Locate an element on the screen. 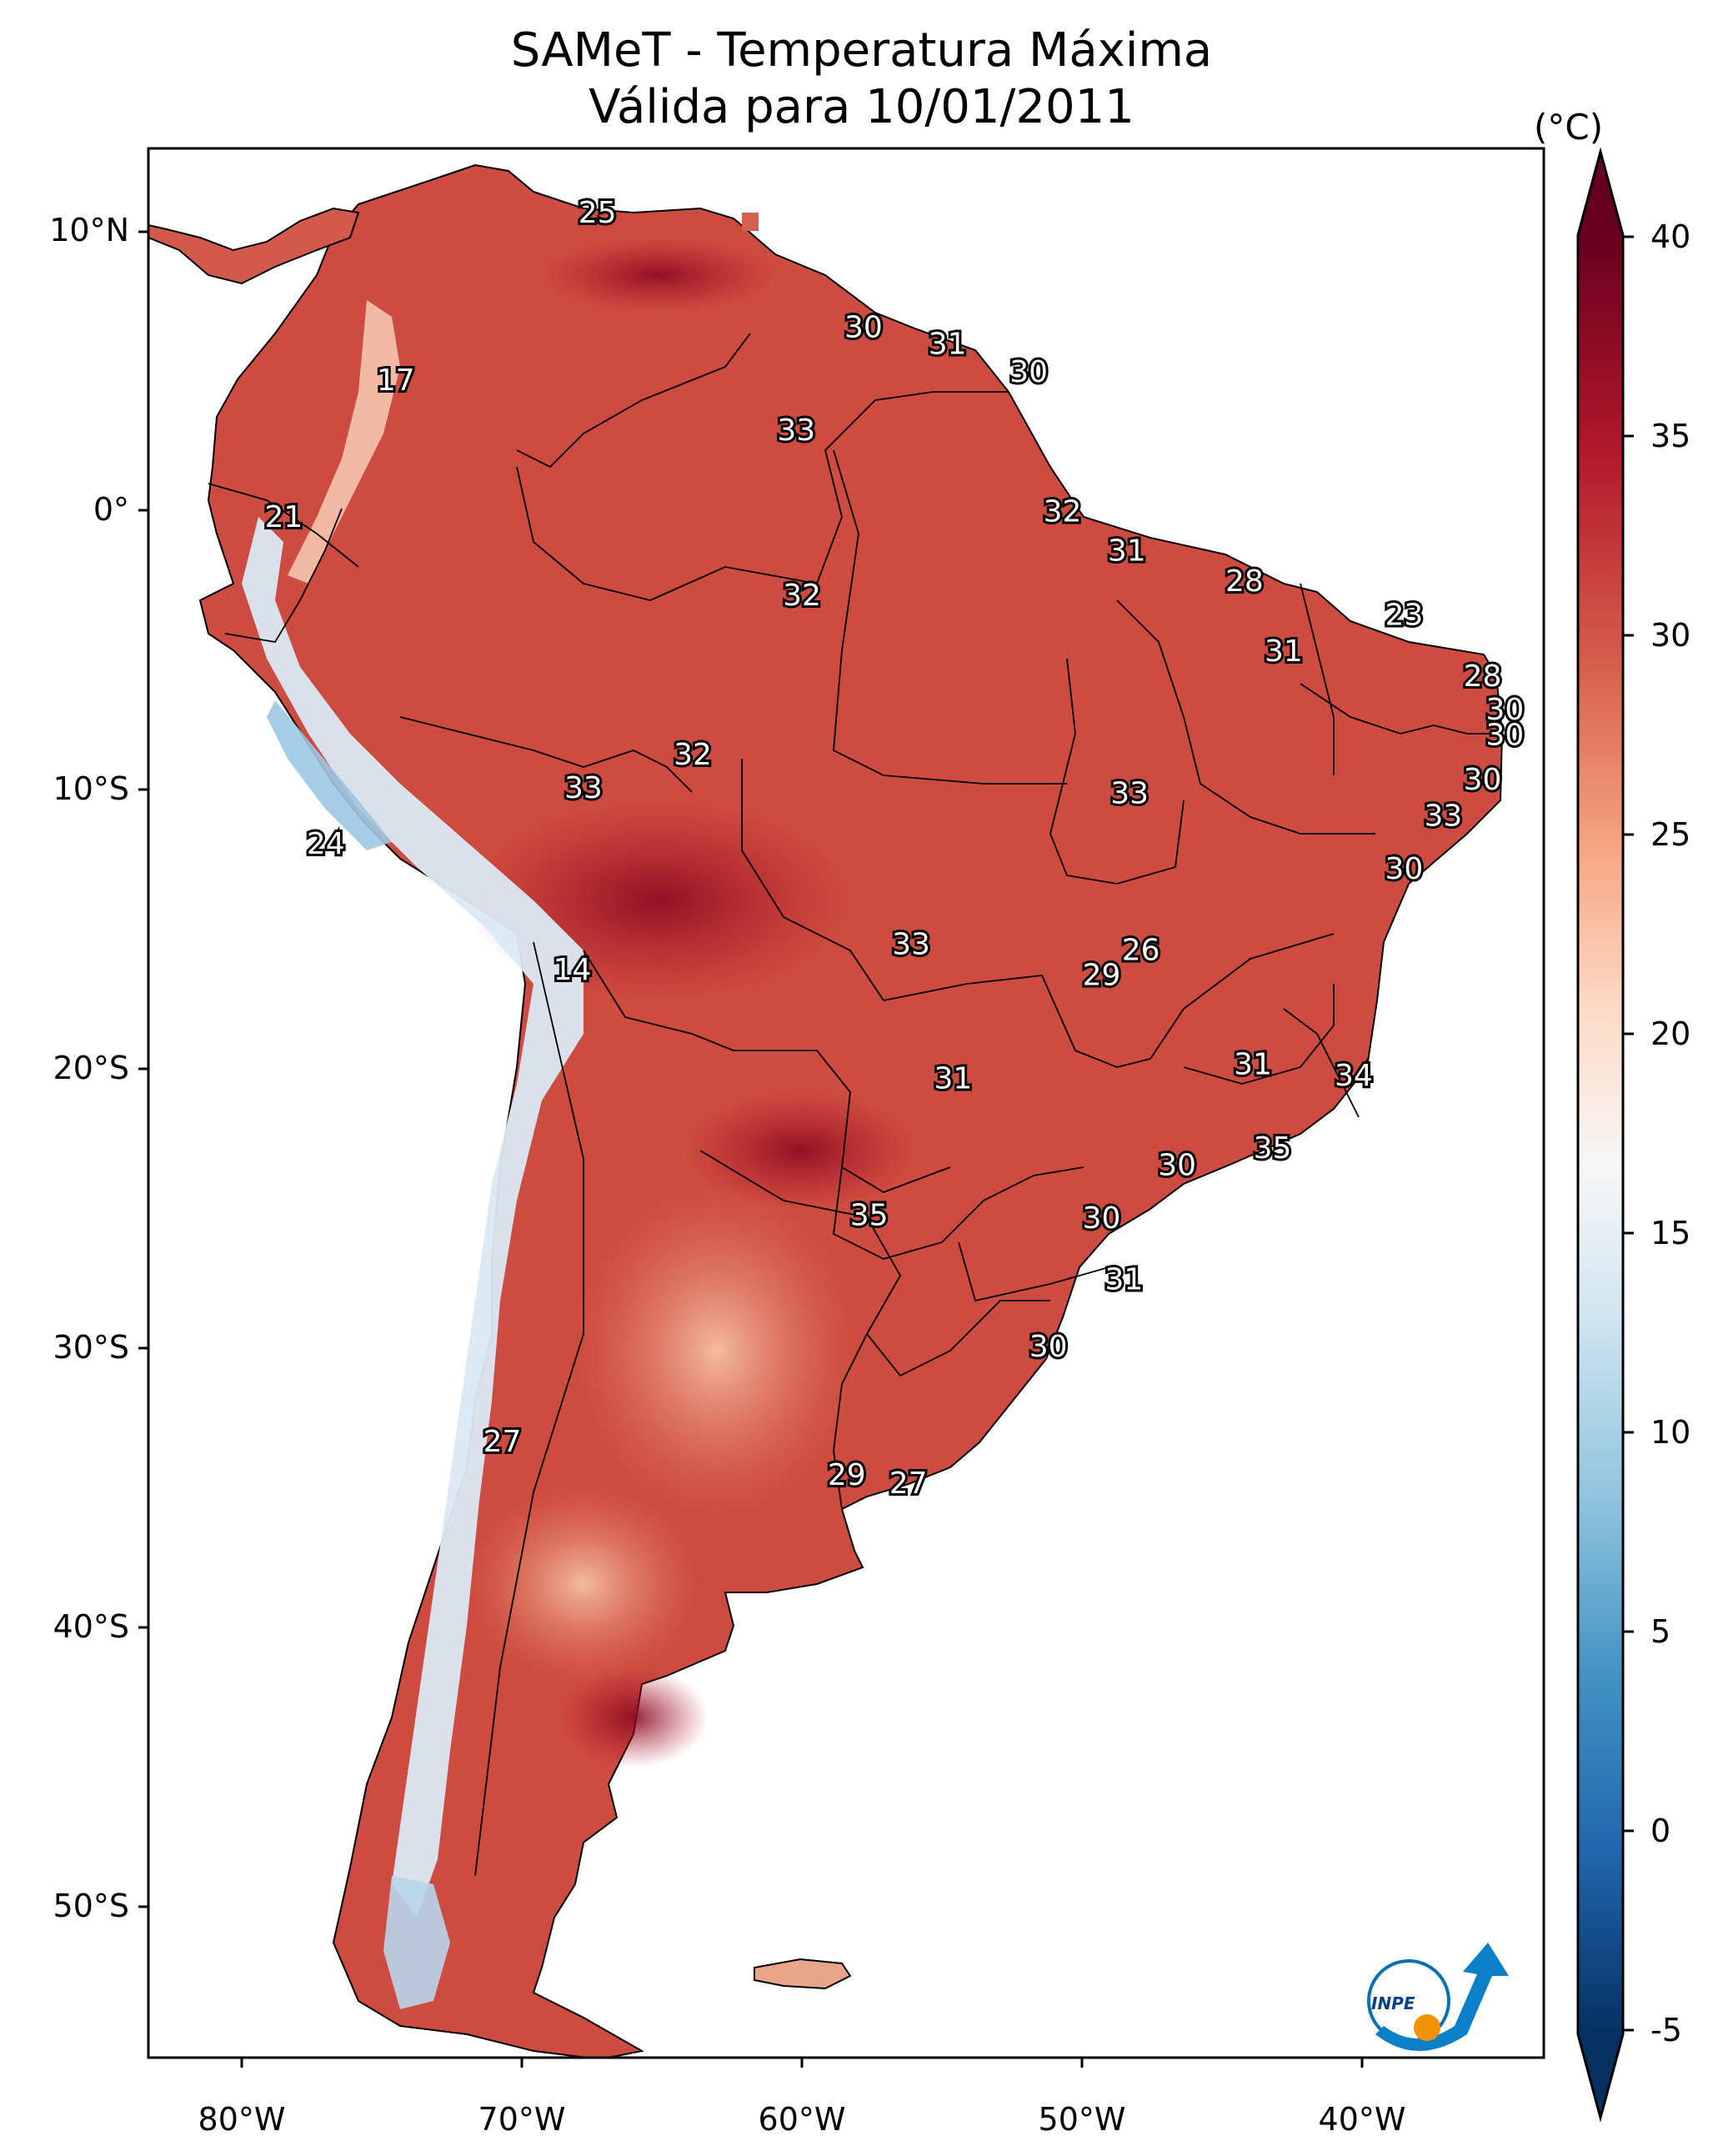 The image size is (1723, 2156). y-tick-0: 0° is located at coordinates (111, 510).